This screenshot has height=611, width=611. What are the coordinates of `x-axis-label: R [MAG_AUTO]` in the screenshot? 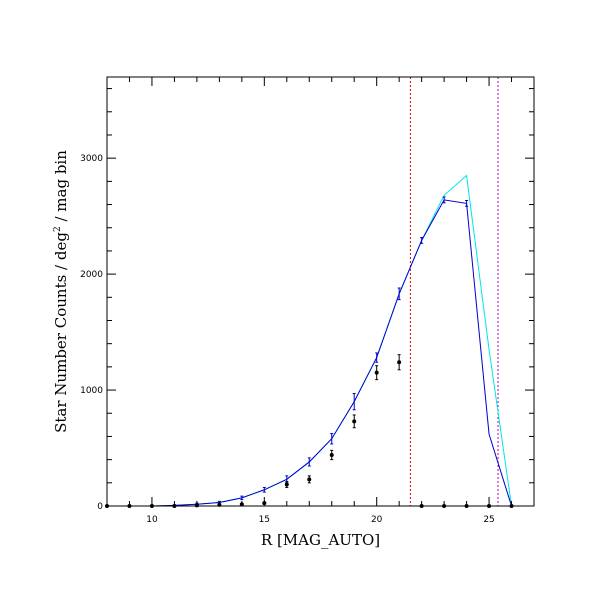 It's located at (320, 540).